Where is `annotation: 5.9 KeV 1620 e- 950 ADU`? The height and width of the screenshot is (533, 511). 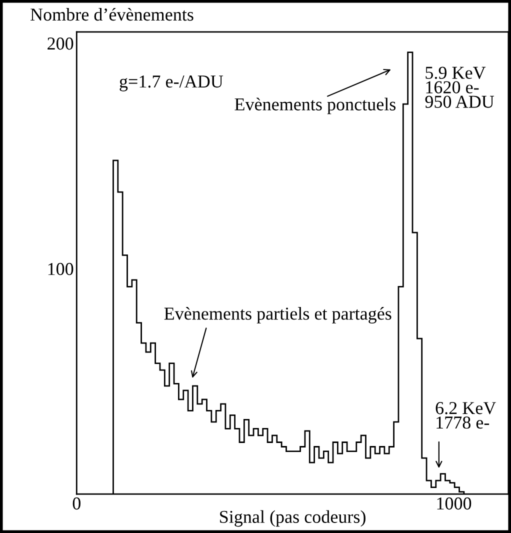 annotation: 5.9 KeV 1620 e- 950 ADU is located at coordinates (459, 87).